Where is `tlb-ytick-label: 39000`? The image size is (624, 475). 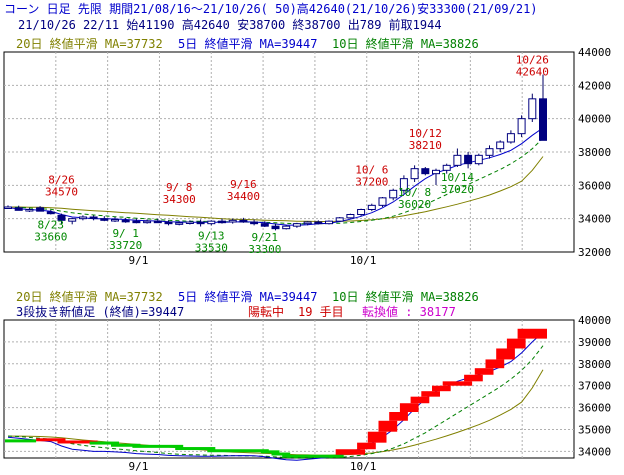
tlb-ytick-label: 39000 is located at coordinates (594, 342).